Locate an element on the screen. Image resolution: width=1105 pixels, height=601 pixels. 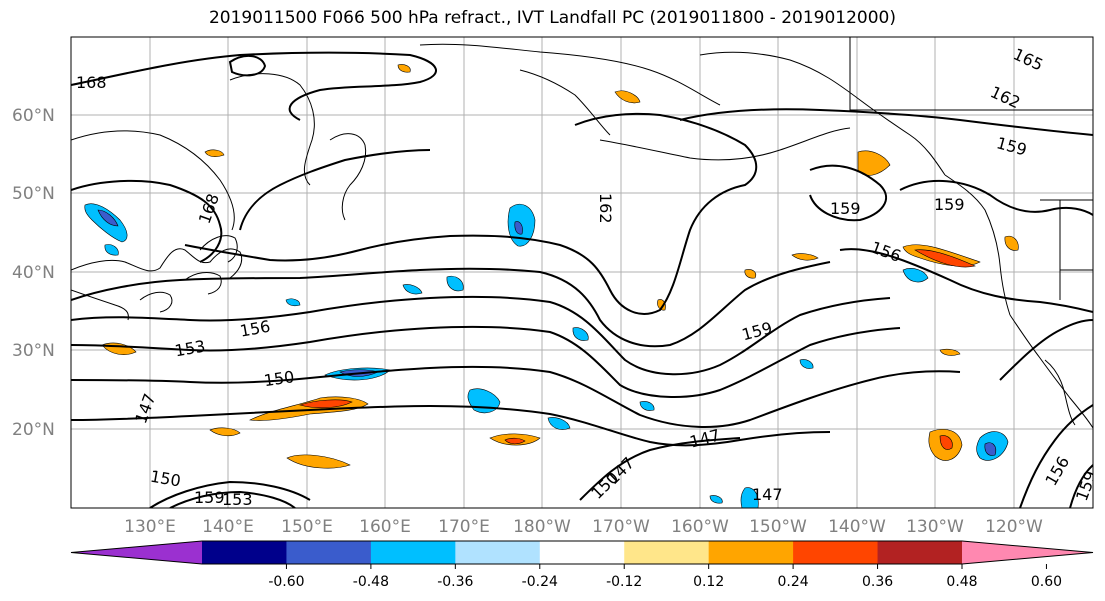
lat-label: 30°N is located at coordinates (33, 351).